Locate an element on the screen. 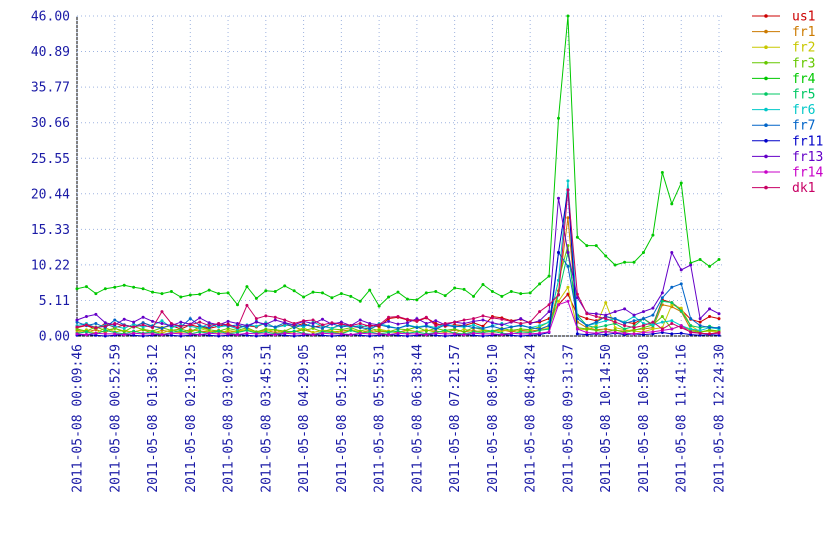  legend-item: fr5 is located at coordinates (783, 95).